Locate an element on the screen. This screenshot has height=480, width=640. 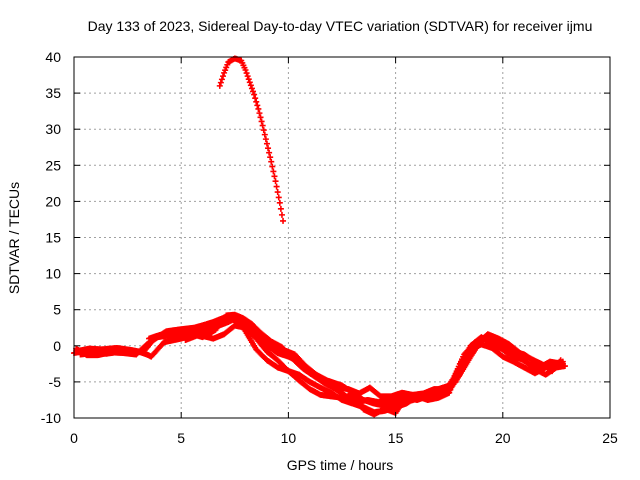
y-tick-label: -10 is located at coordinates (51, 418).